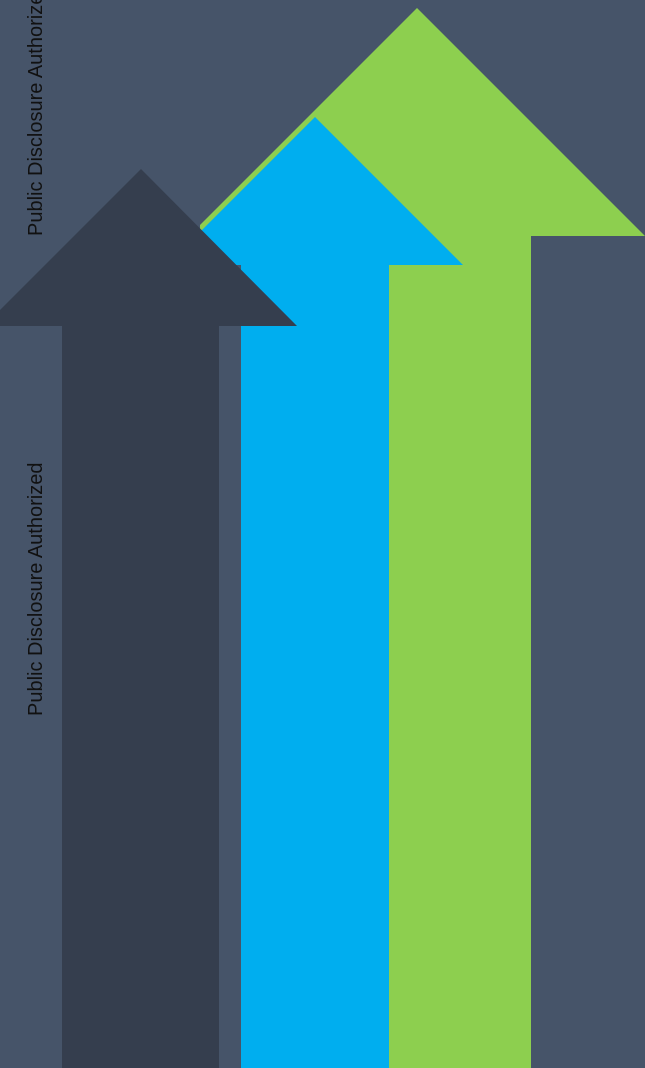  I want to click on disclosure-stamp-middle: Public Disclosure Authorized, so click(36, 589).